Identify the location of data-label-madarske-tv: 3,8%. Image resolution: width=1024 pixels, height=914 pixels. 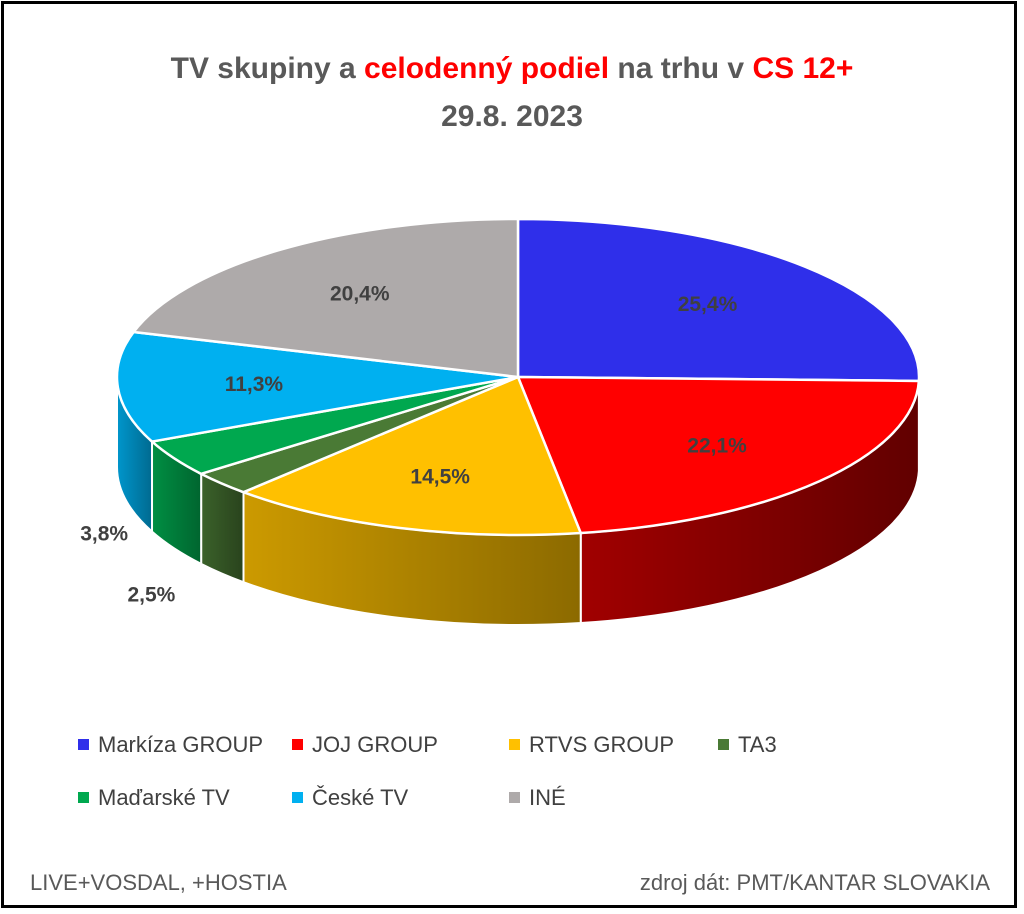
(104, 533).